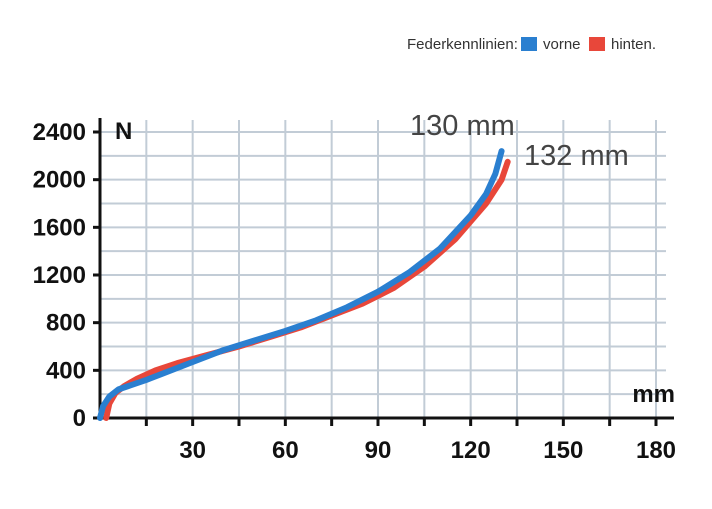  Describe the element at coordinates (66, 323) in the screenshot. I see `y-tick-label: 800` at that location.